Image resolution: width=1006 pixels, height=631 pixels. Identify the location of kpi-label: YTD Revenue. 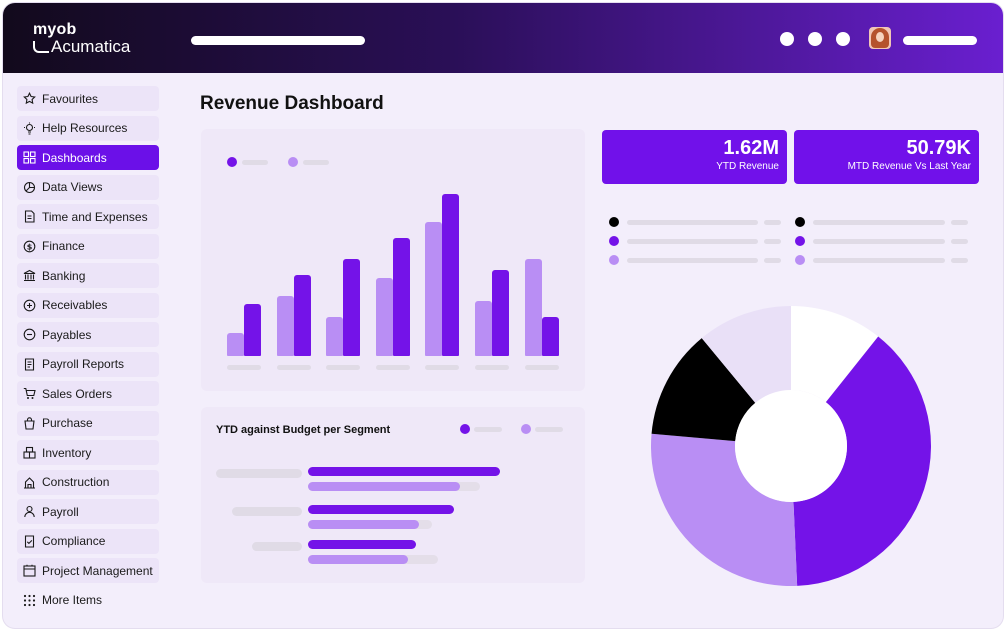
(747, 166).